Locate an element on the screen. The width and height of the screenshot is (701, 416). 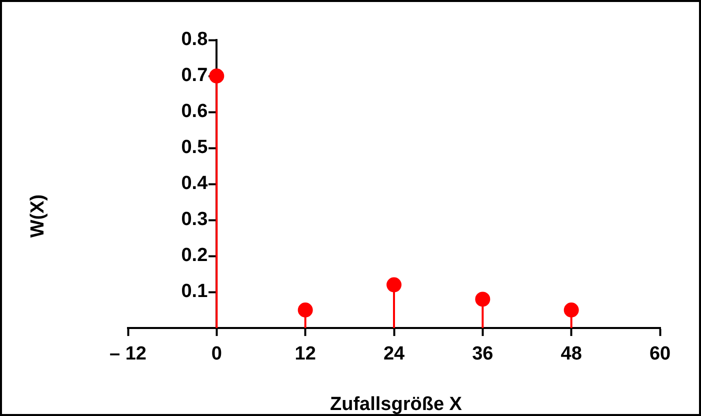
y-tick-label: 0.1 is located at coordinates (194, 291).